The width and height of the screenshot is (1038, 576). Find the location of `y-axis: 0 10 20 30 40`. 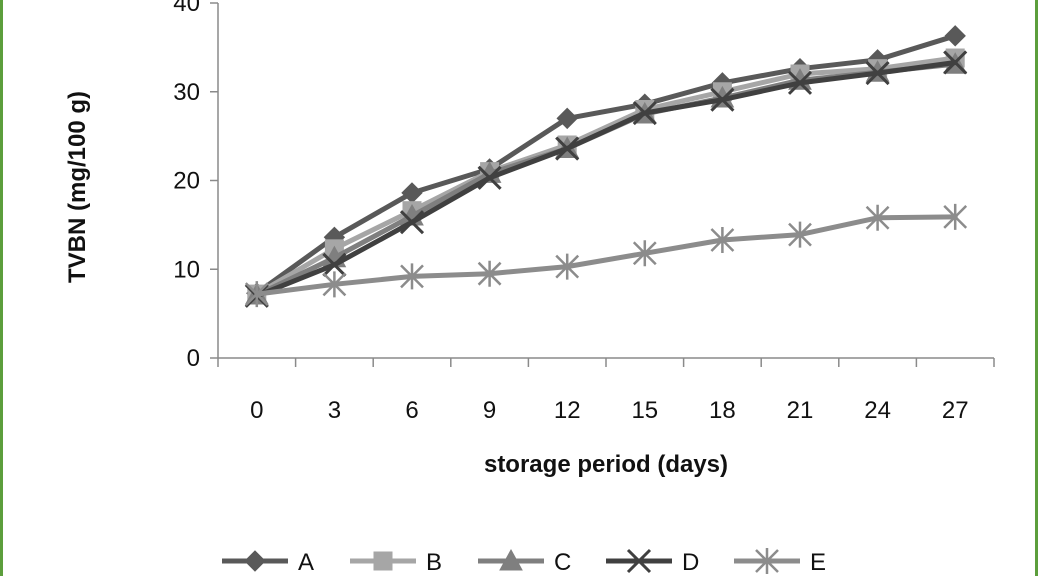

y-axis: 0 10 20 30 40 is located at coordinates (196, 186).